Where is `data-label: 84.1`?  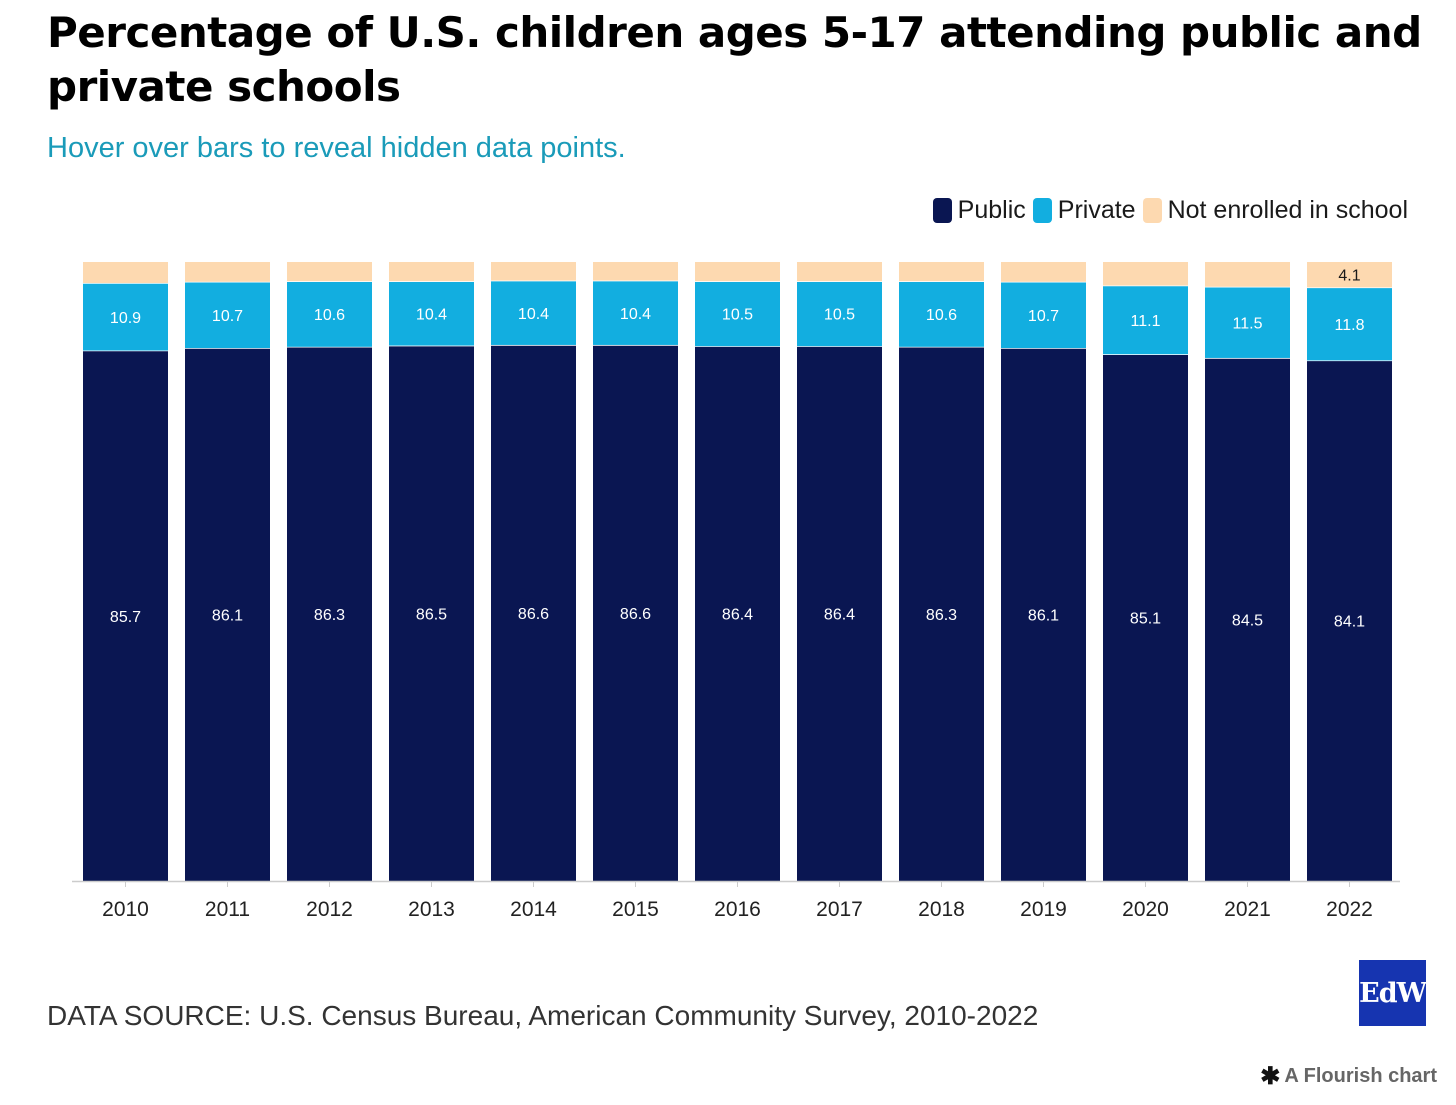
data-label: 84.1 is located at coordinates (1349, 622).